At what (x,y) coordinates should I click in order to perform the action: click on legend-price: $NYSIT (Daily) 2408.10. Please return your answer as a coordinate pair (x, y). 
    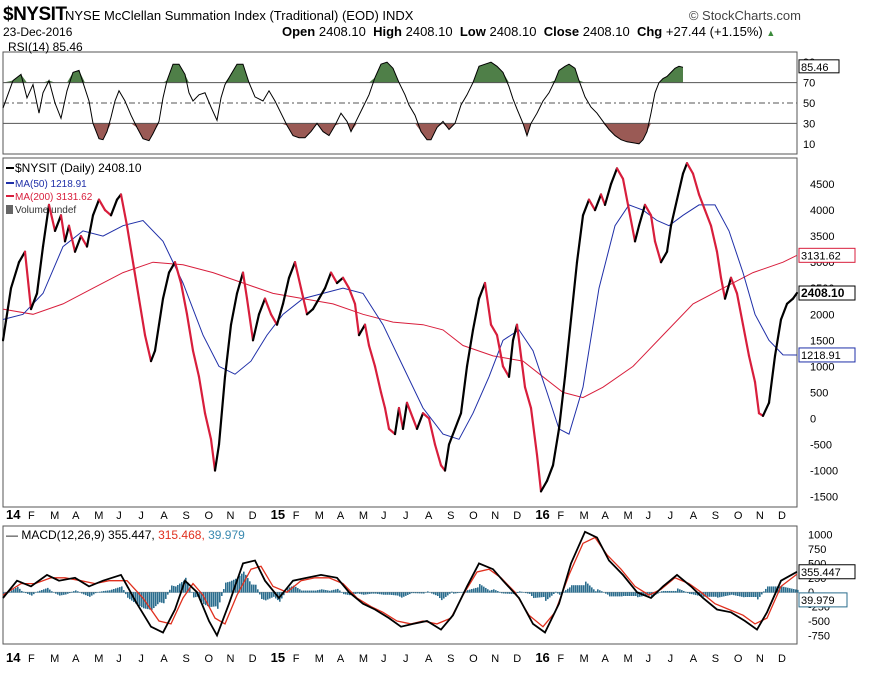
    Looking at the image, I should click on (78, 168).